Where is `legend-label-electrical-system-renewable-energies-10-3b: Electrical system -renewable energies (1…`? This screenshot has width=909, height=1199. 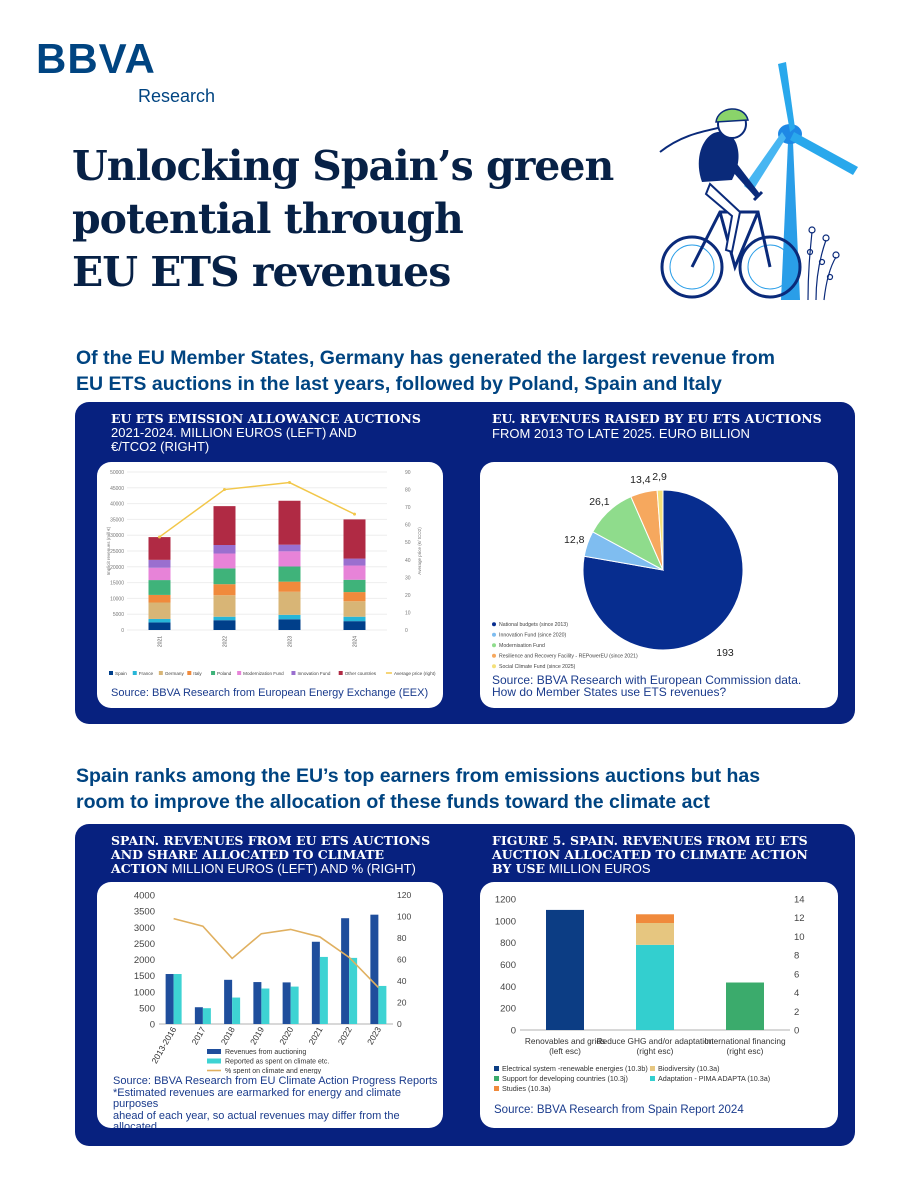 legend-label-electrical-system-renewable-energies-10-3b: Electrical system -renewable energies (1… is located at coordinates (575, 1068).